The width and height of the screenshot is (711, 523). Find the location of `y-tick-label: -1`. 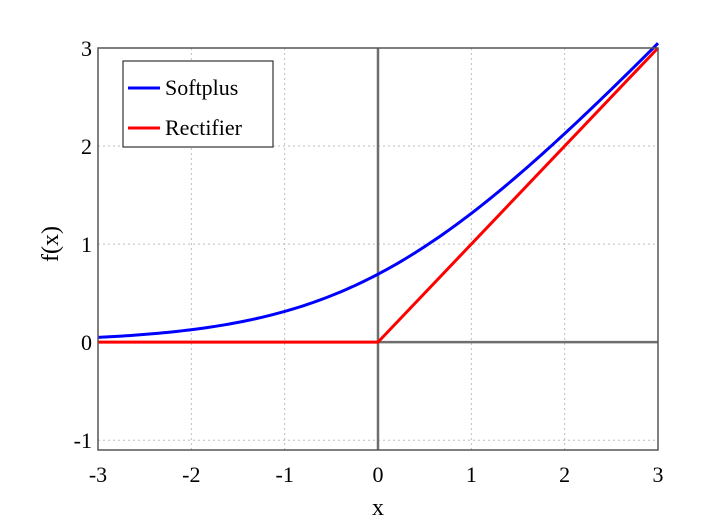

y-tick-label: -1 is located at coordinates (83, 440).